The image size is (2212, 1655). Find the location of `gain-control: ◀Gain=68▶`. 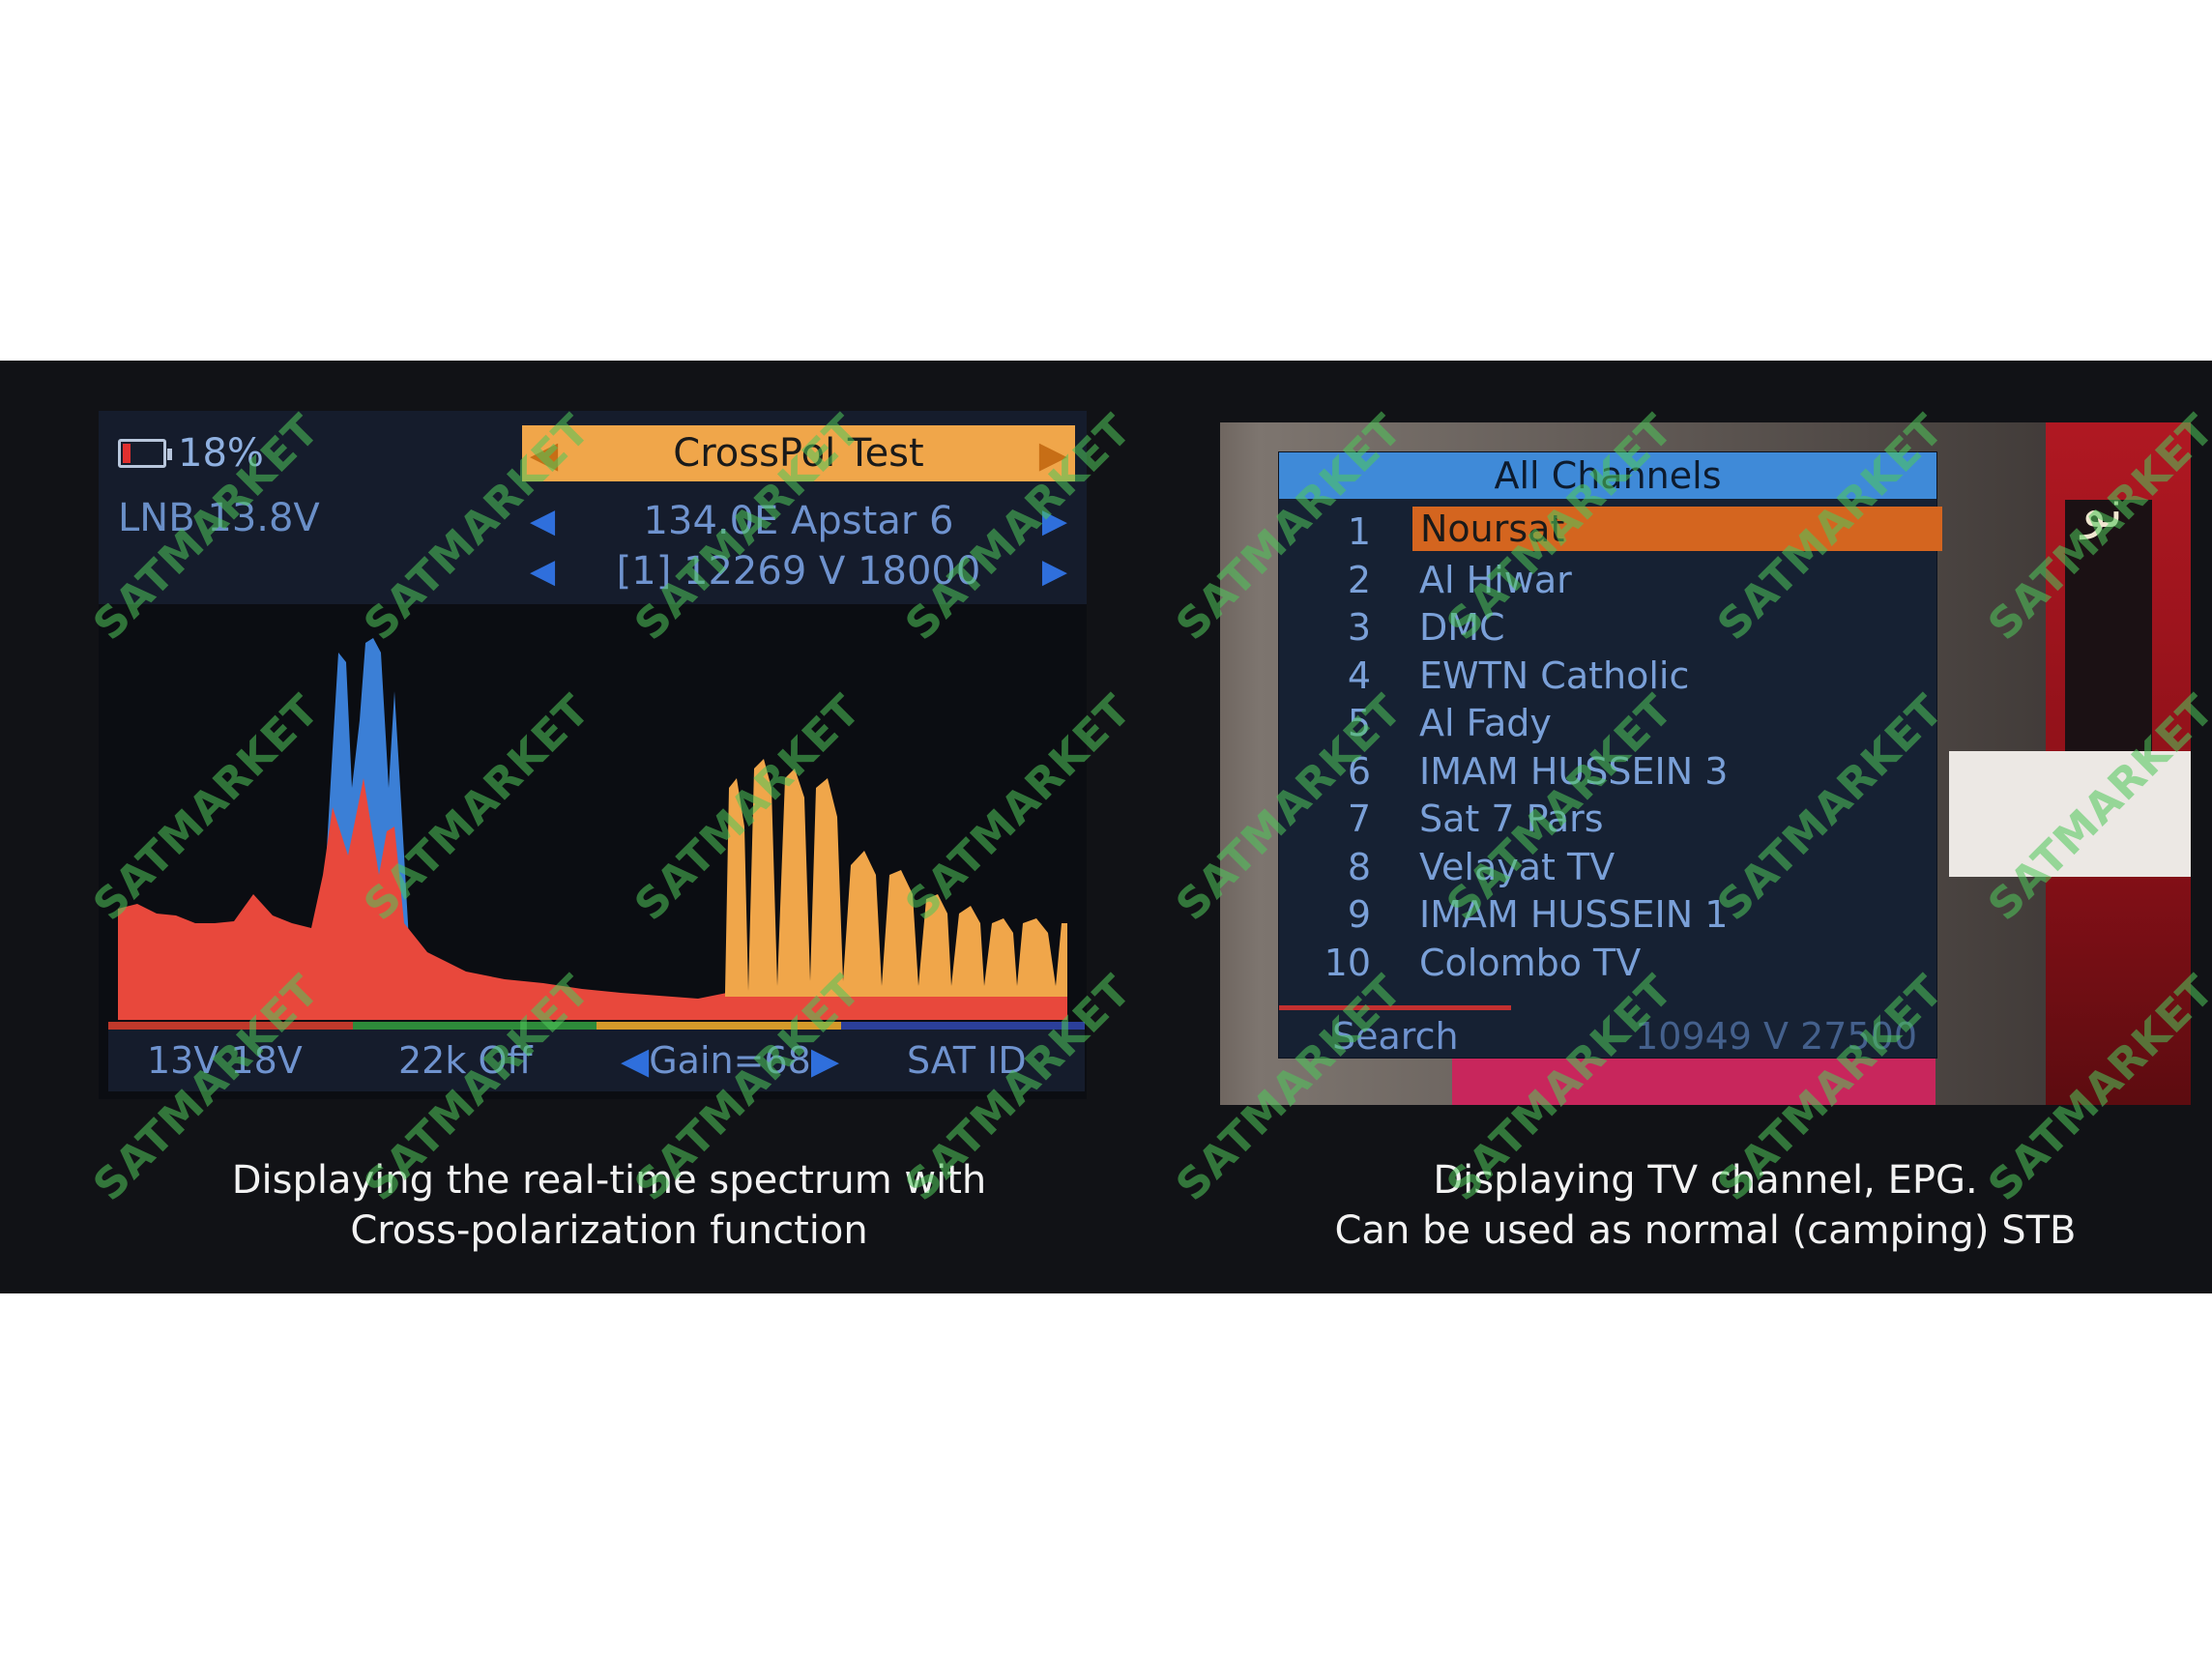

gain-control: ◀Gain=68▶ is located at coordinates (730, 1060).